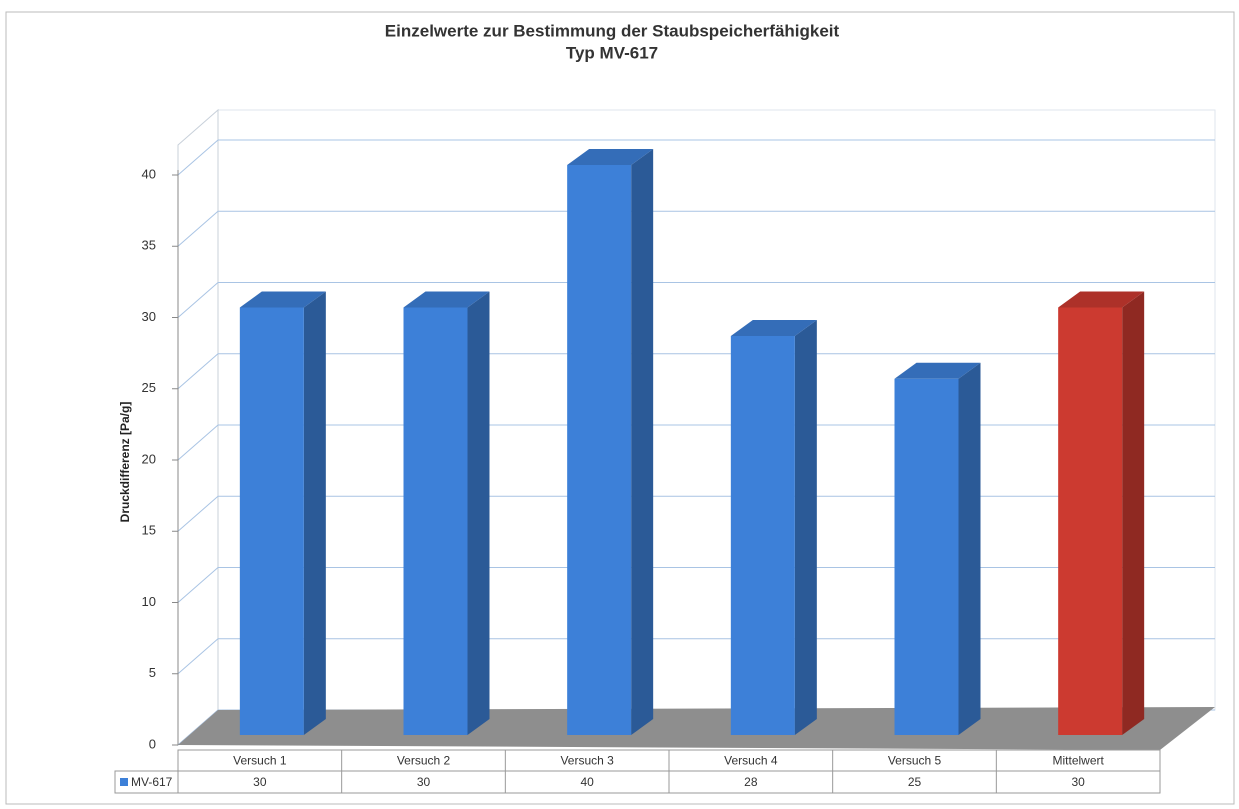  Describe the element at coordinates (149, 601) in the screenshot. I see `y-tick-label: 10` at that location.